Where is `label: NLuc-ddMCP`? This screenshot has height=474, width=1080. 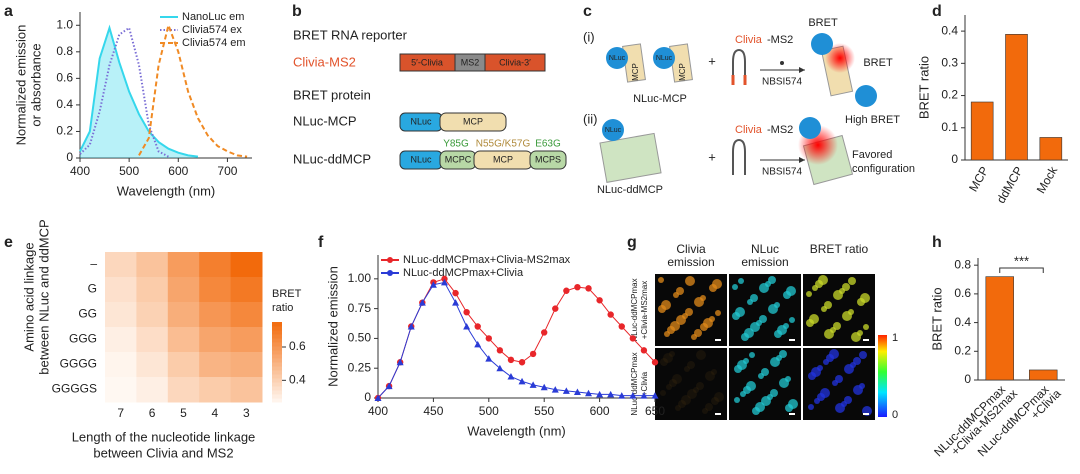
label: NLuc-ddMCP is located at coordinates (630, 190).